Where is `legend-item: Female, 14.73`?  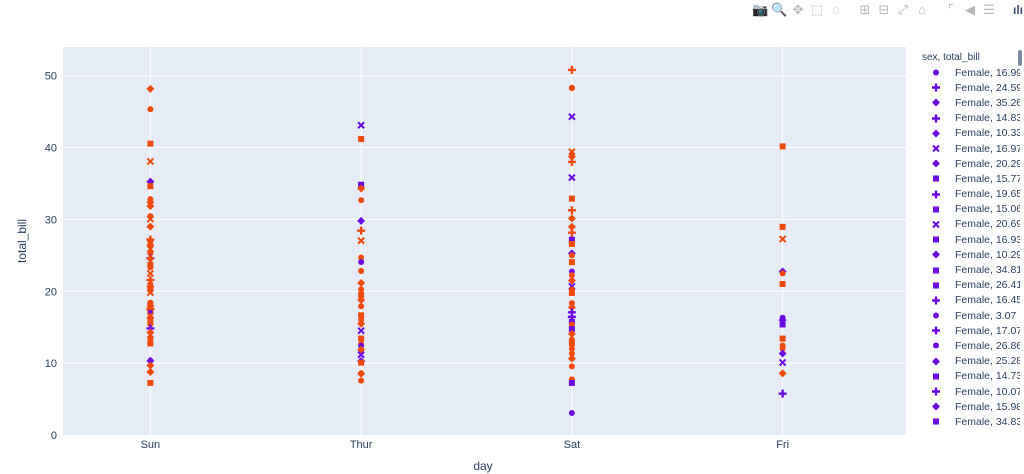
legend-item: Female, 14.73 is located at coordinates (967, 376).